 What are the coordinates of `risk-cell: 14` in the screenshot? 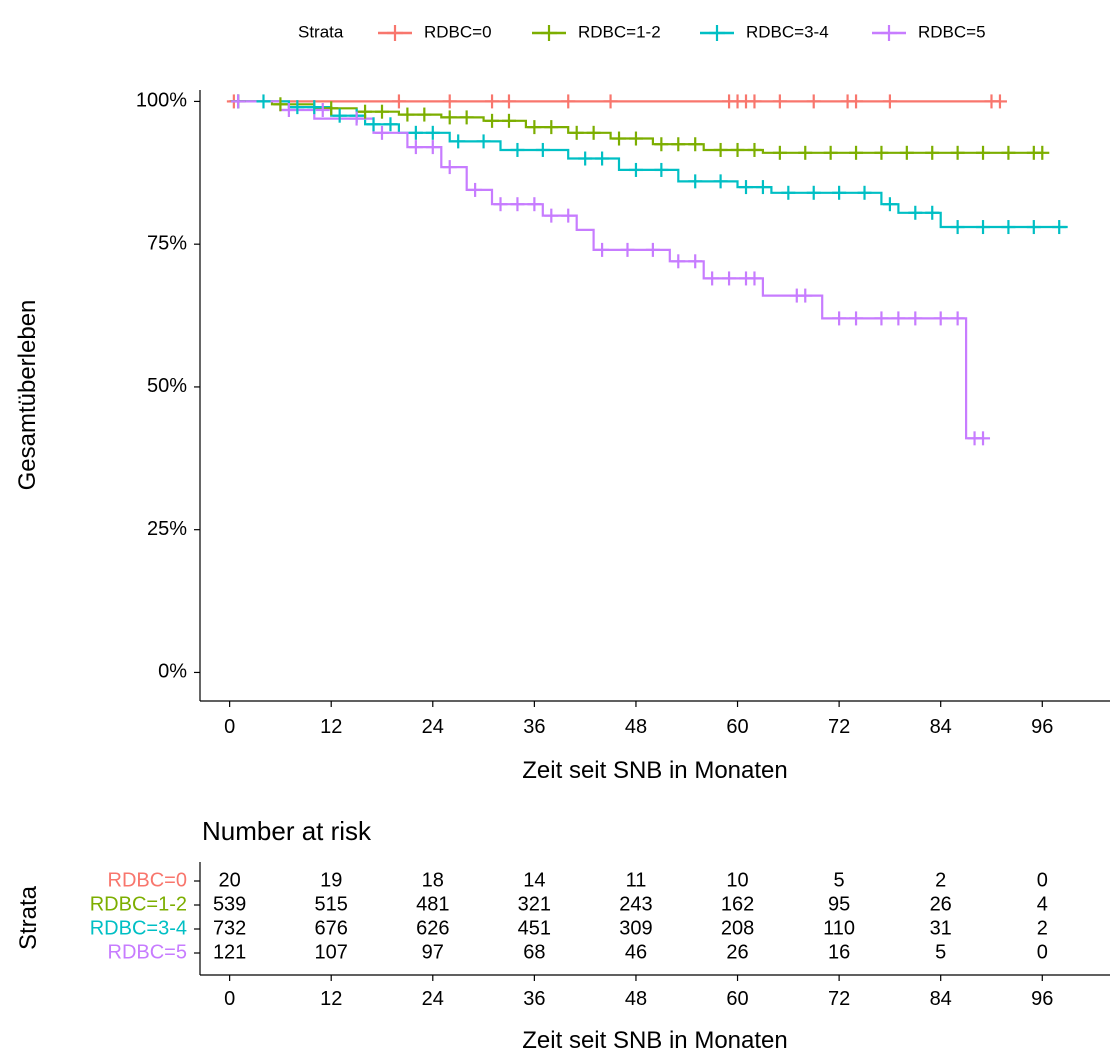 It's located at (534, 880).